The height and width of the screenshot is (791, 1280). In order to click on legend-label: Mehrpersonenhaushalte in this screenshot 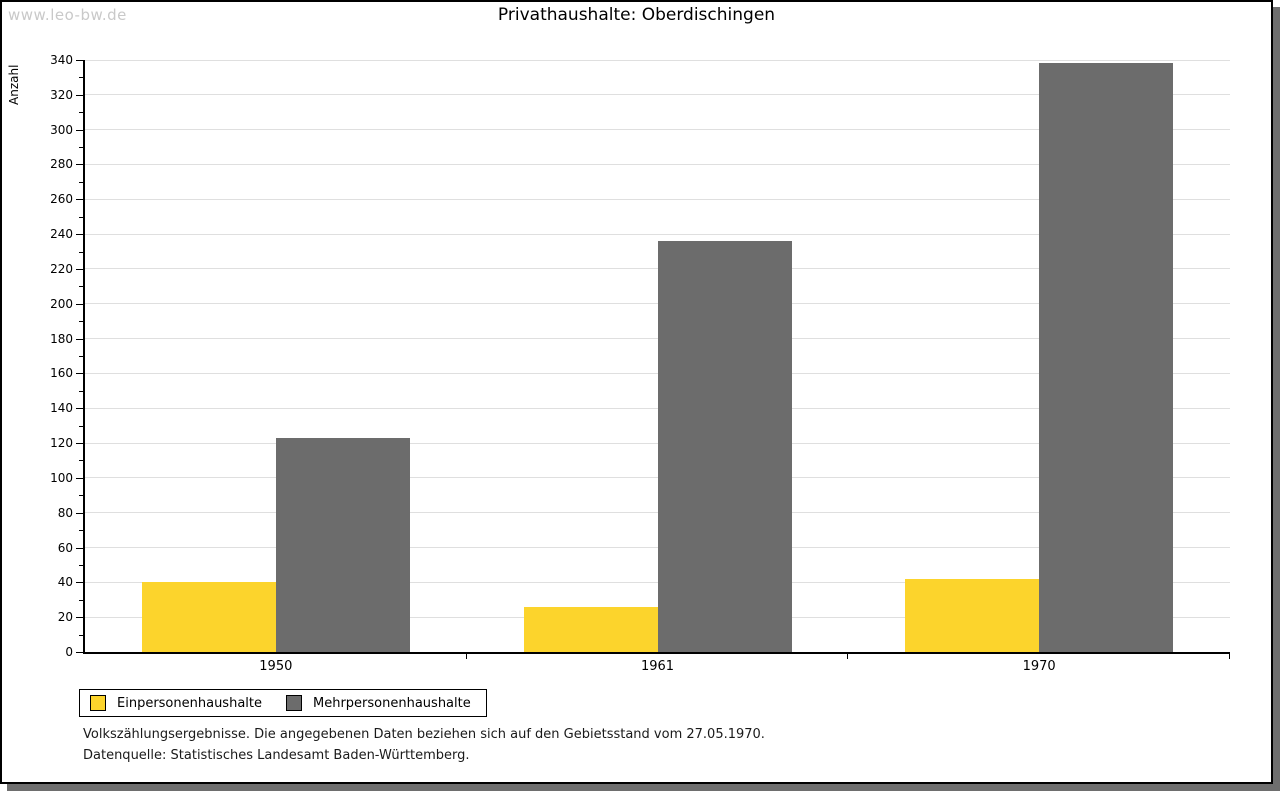, I will do `click(392, 703)`.